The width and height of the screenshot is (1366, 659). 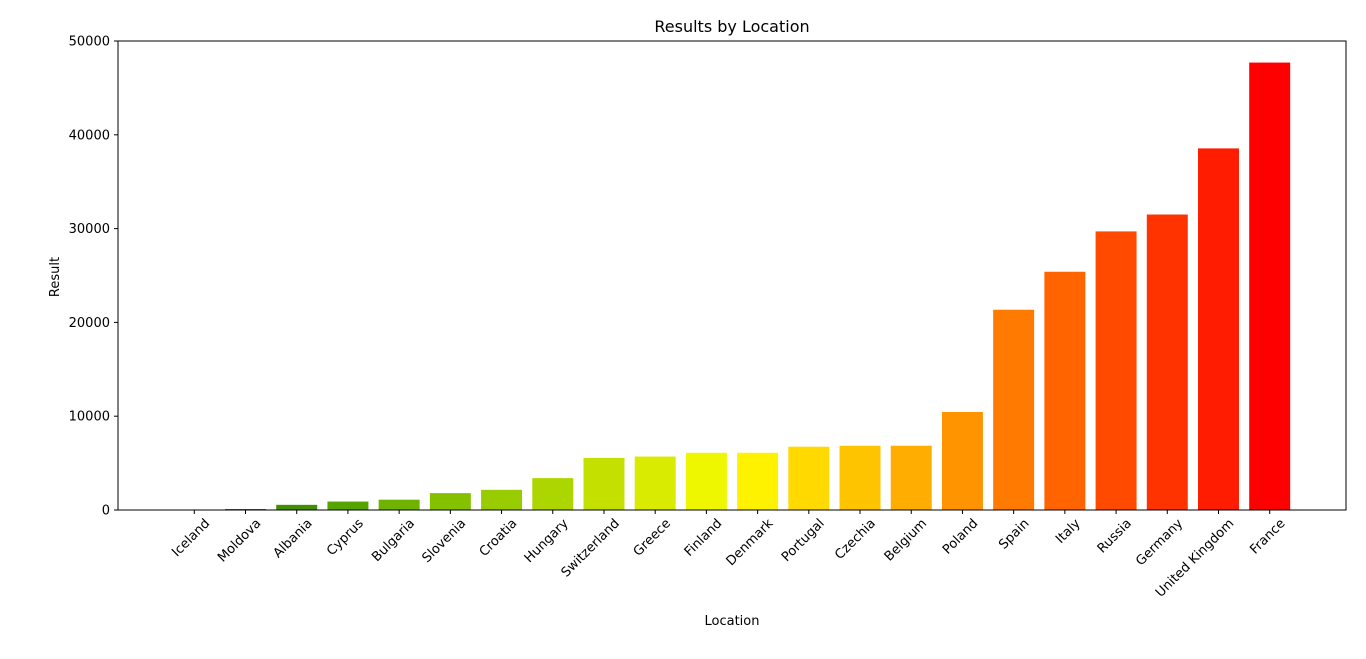 What do you see at coordinates (1269, 286) in the screenshot?
I see `bar-france` at bounding box center [1269, 286].